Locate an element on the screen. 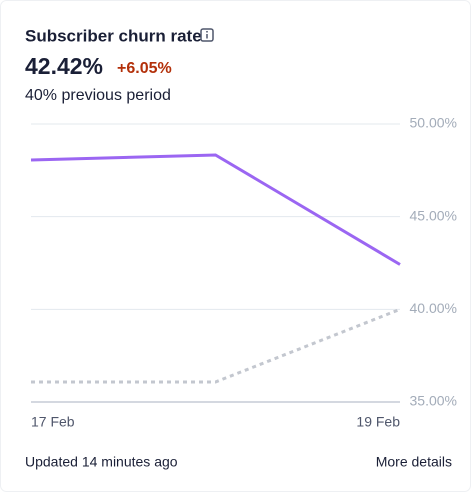 The height and width of the screenshot is (492, 471). info-icon is located at coordinates (207, 35).